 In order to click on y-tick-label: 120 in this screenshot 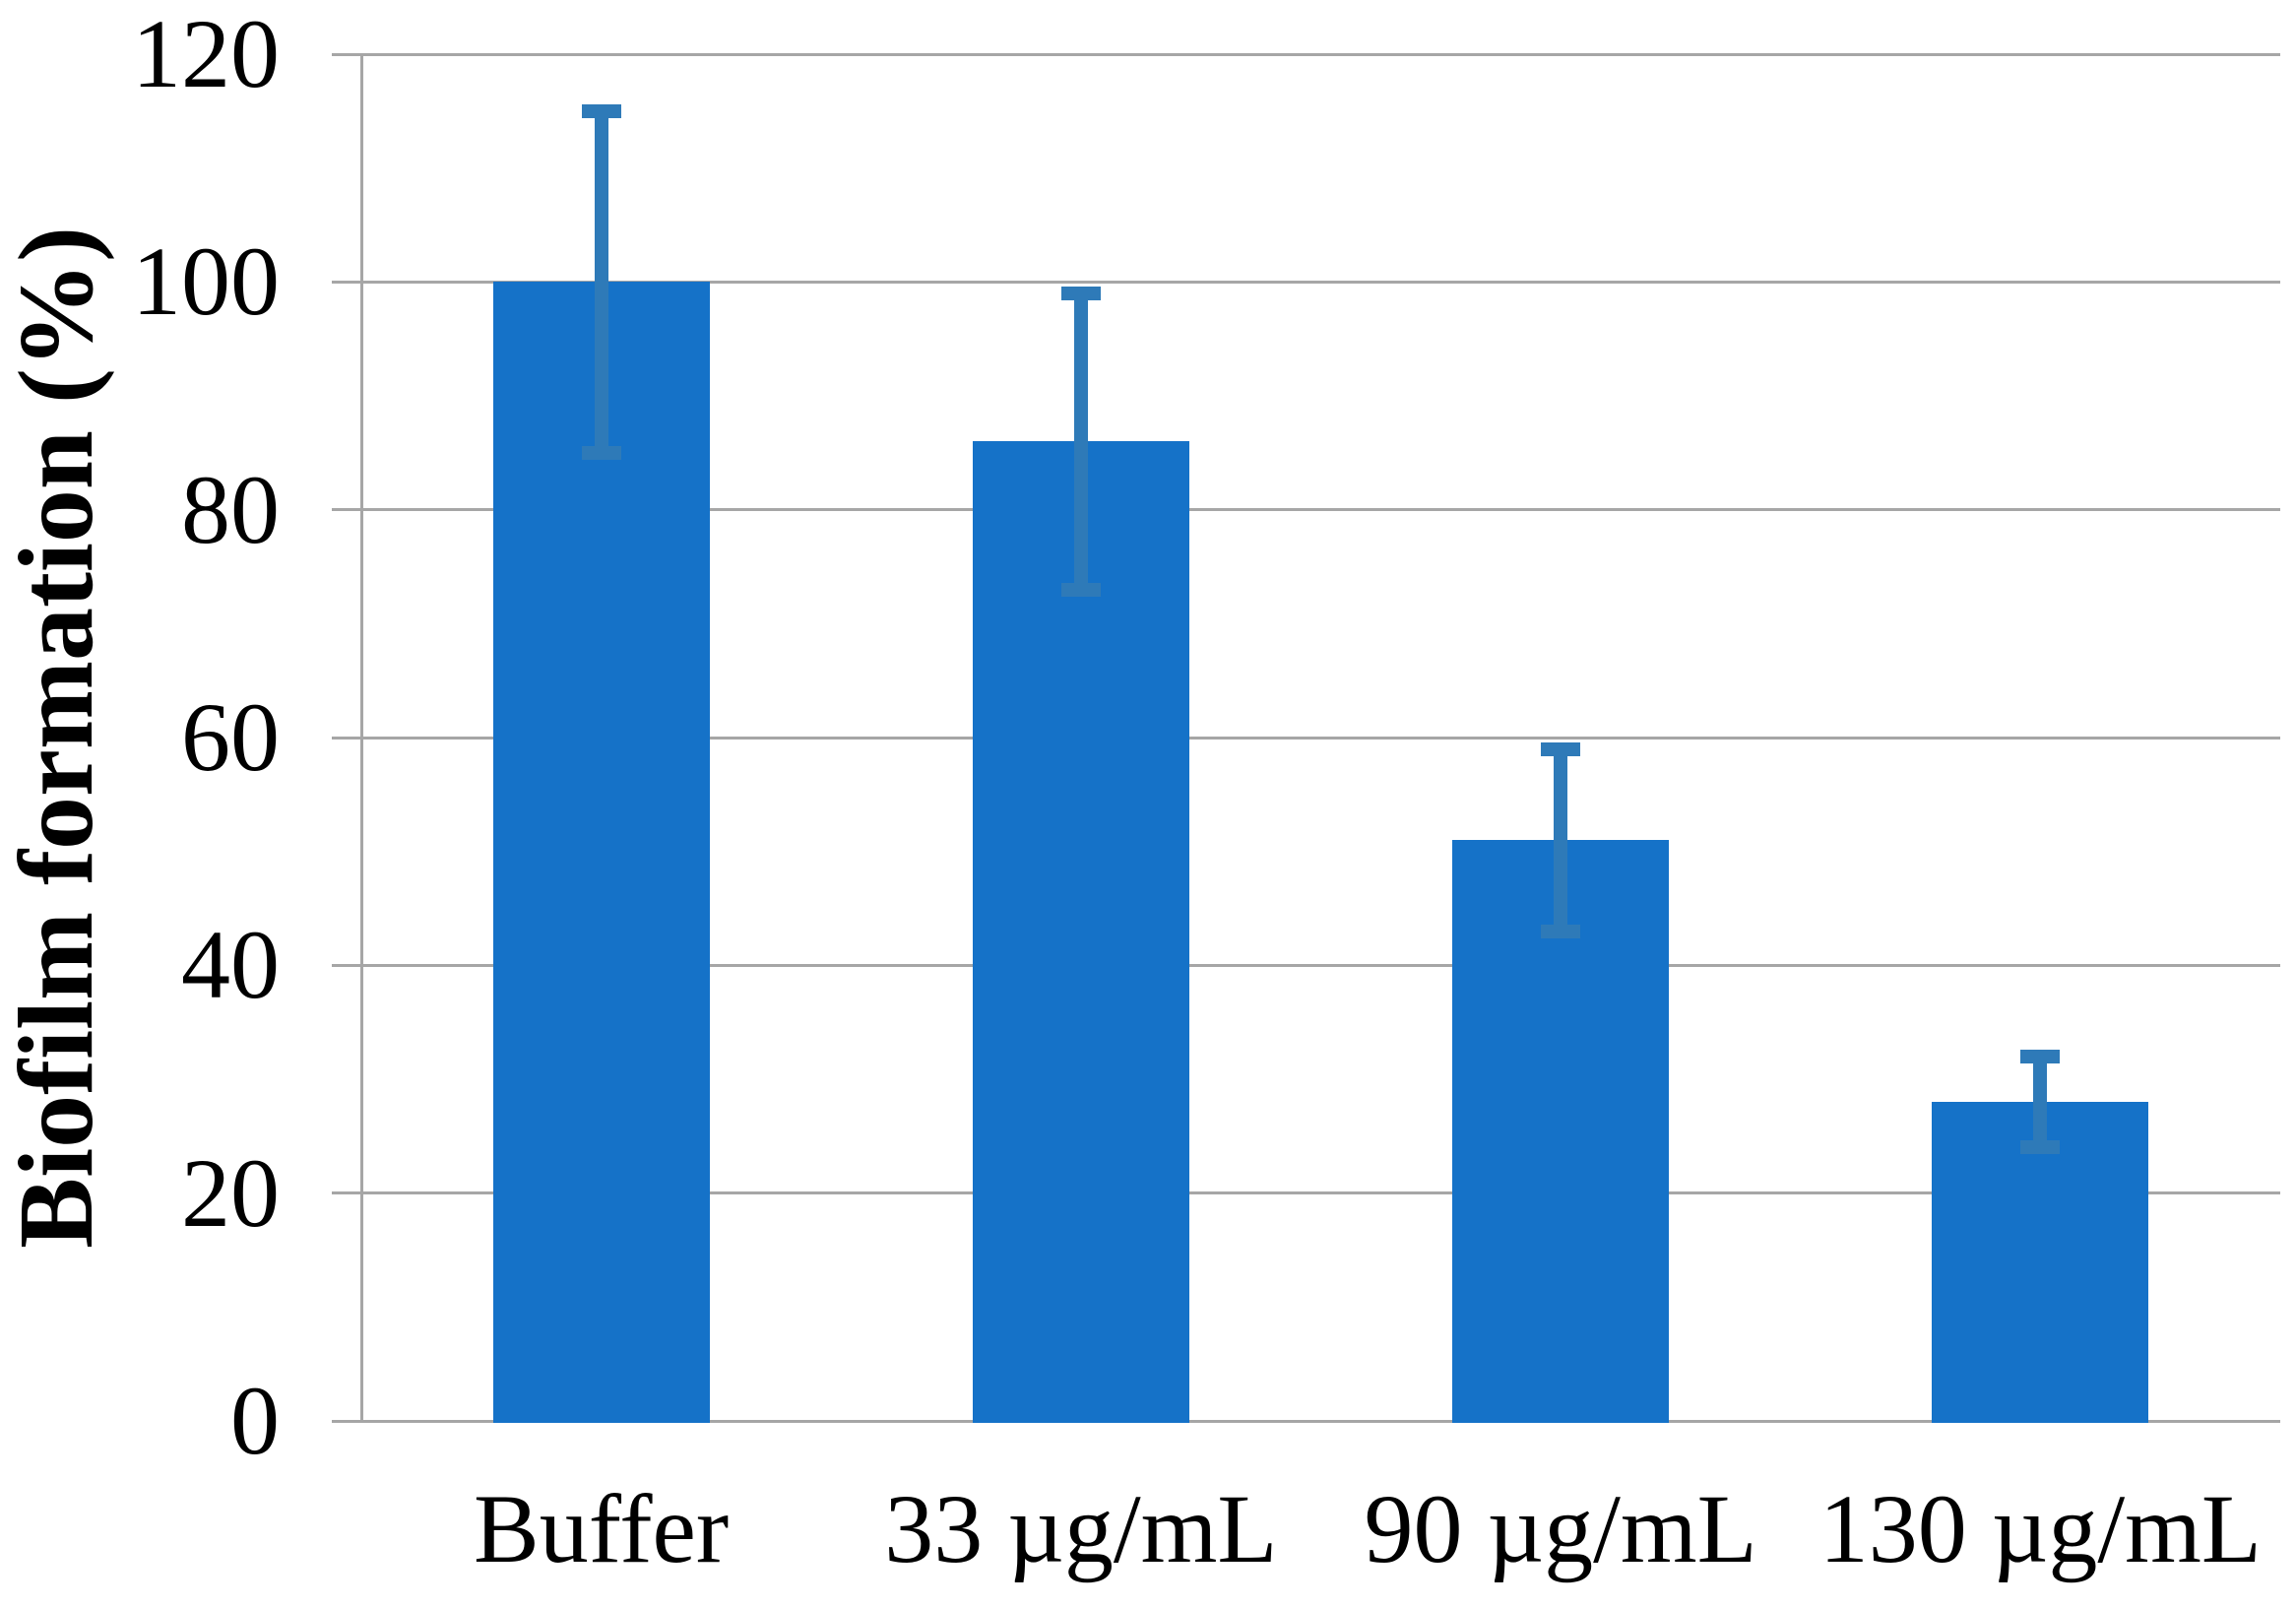, I will do `click(206, 54)`.